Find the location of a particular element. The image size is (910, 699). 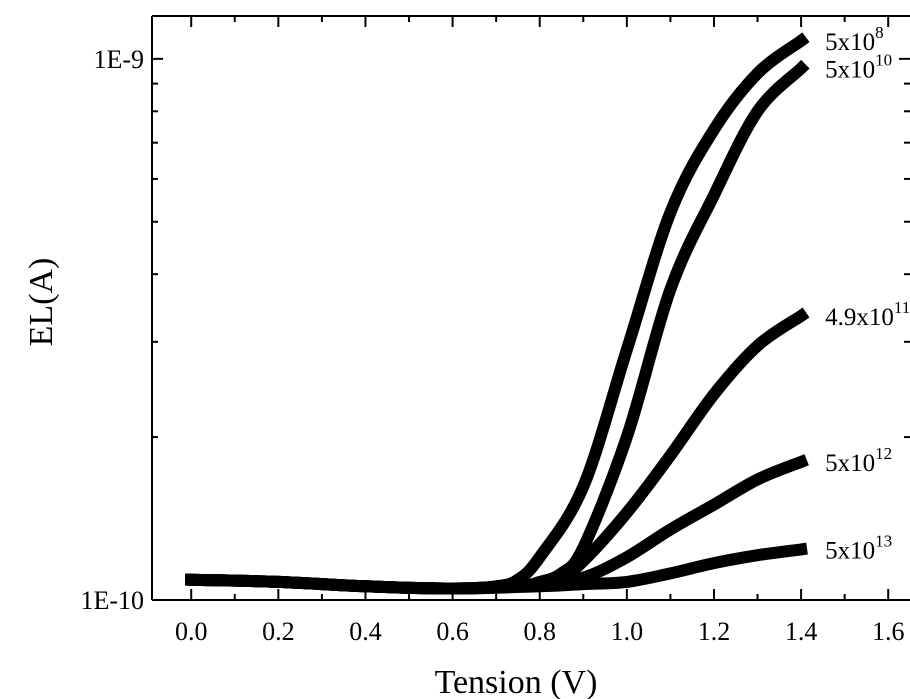

series-label-5: 5x10¹³ is located at coordinates (858, 547).